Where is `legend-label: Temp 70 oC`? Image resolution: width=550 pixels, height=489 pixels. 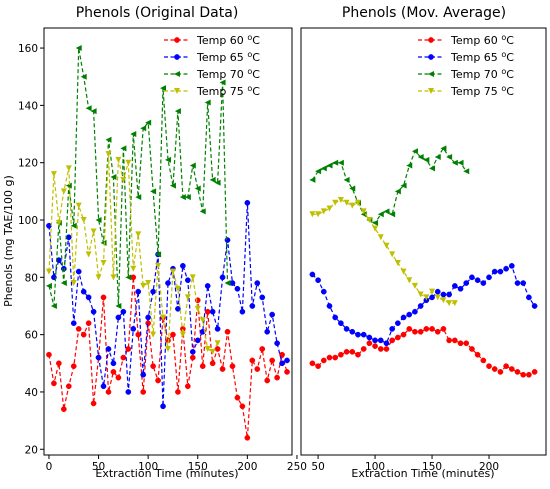 legend-label: Temp 70 oC is located at coordinates (482, 74).